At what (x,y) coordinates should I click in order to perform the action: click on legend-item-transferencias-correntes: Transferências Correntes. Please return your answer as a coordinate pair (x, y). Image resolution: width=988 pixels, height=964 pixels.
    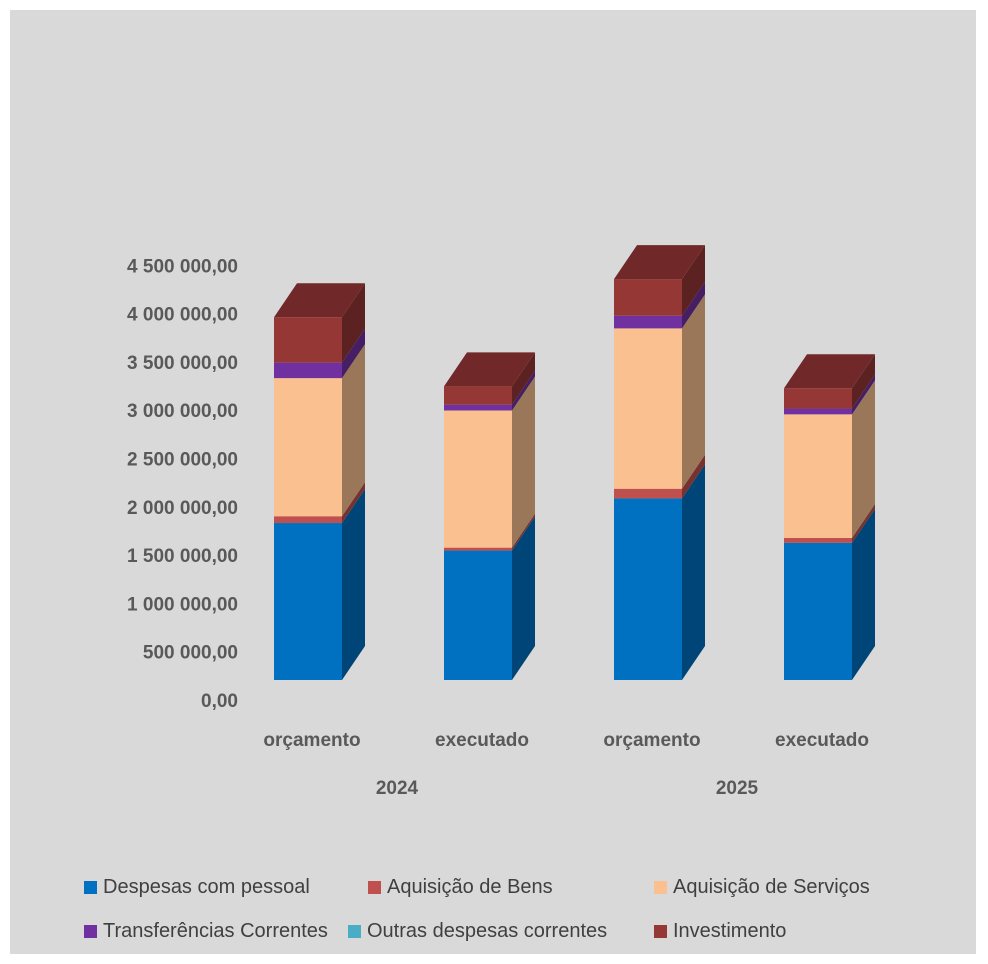
    Looking at the image, I should click on (206, 931).